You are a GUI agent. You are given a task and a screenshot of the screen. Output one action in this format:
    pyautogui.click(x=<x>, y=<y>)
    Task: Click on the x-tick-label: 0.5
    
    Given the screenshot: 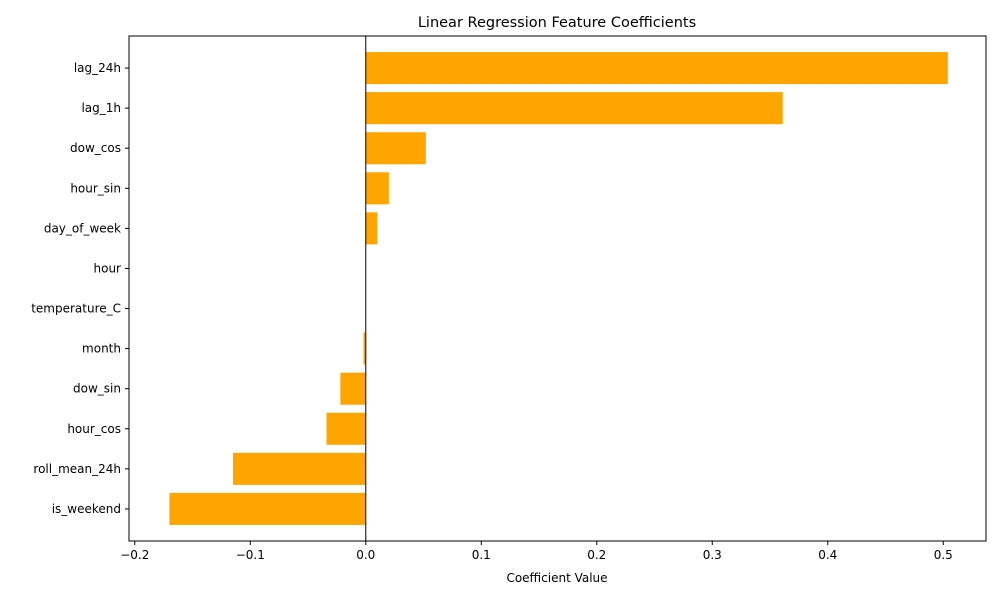 What is the action you would take?
    pyautogui.click(x=943, y=555)
    